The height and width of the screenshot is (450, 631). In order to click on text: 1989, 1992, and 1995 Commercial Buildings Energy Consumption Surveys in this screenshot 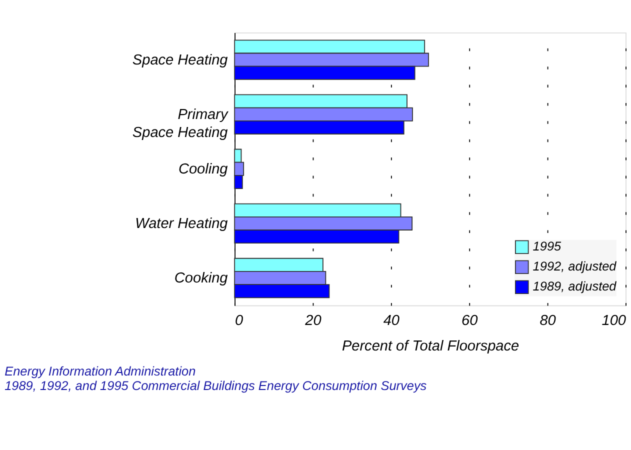, I will do `click(216, 385)`.